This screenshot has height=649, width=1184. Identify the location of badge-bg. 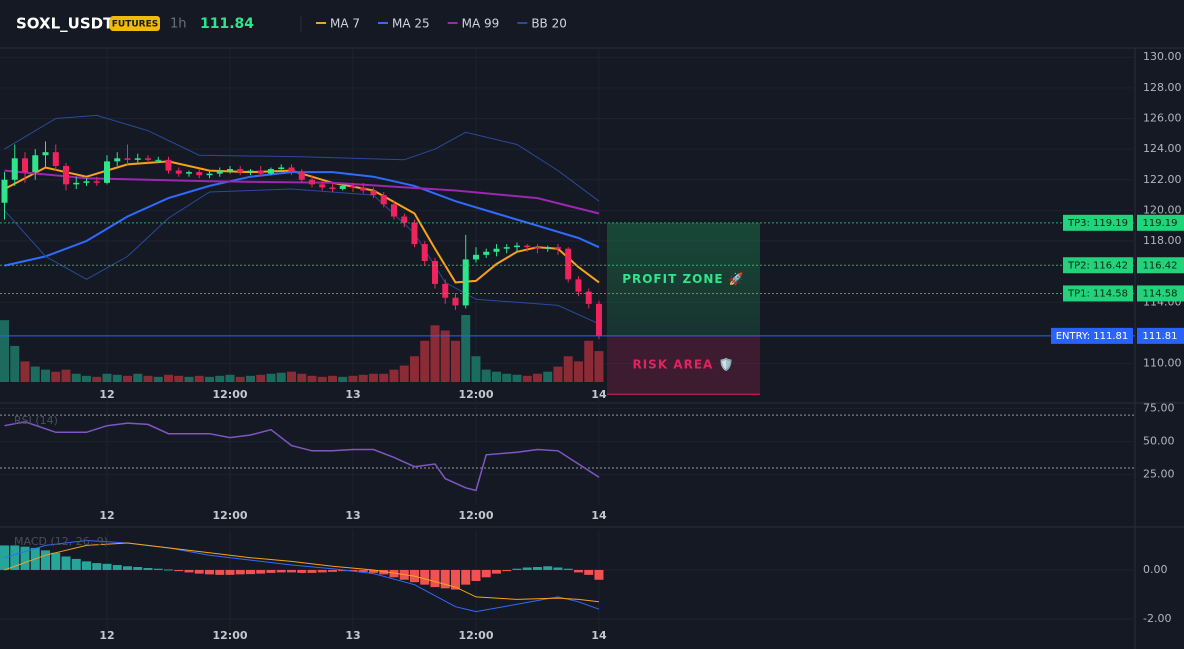
(135, 23).